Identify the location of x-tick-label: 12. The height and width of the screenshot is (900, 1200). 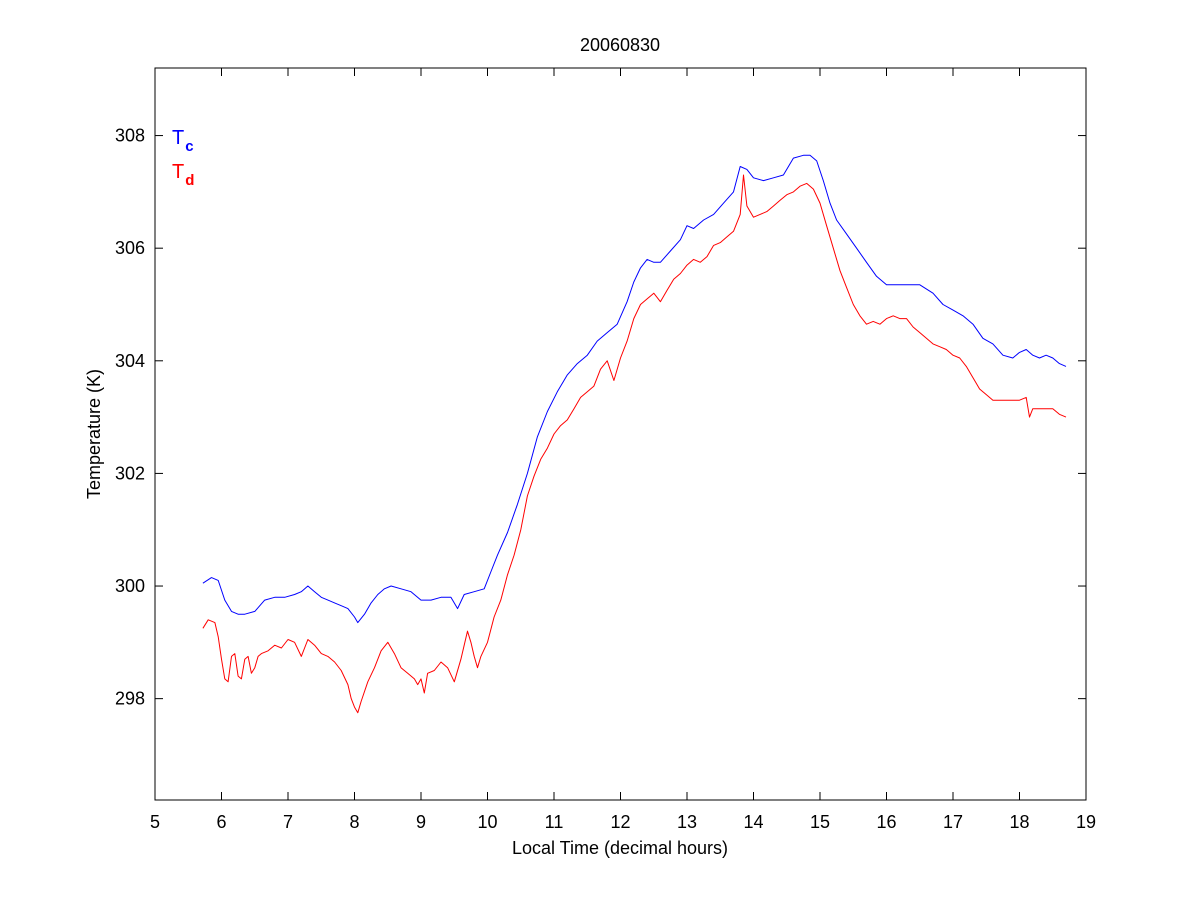
(620, 822).